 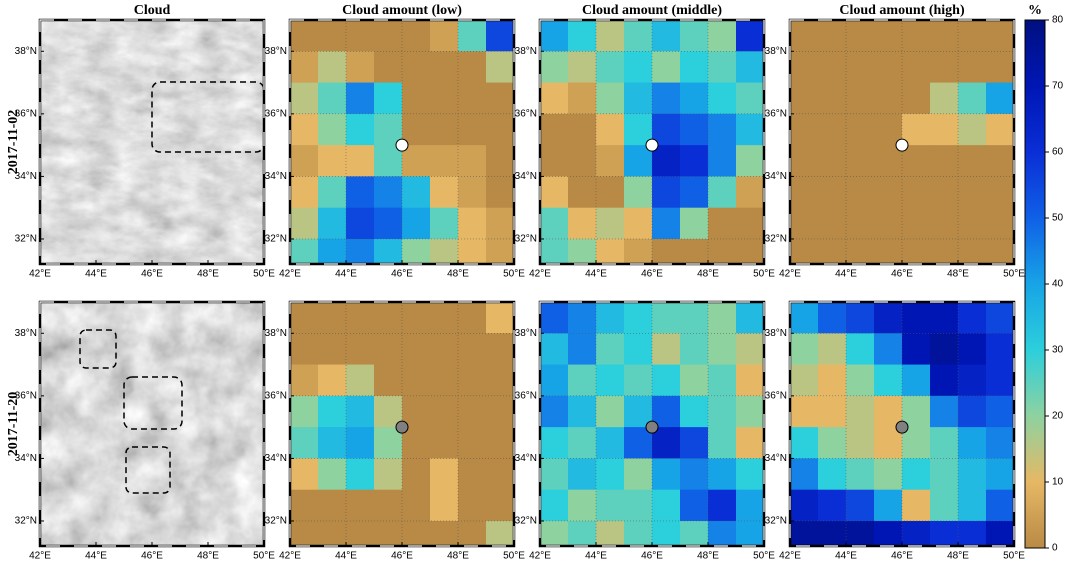 I want to click on x-tick-label: 44°E, so click(x=346, y=274).